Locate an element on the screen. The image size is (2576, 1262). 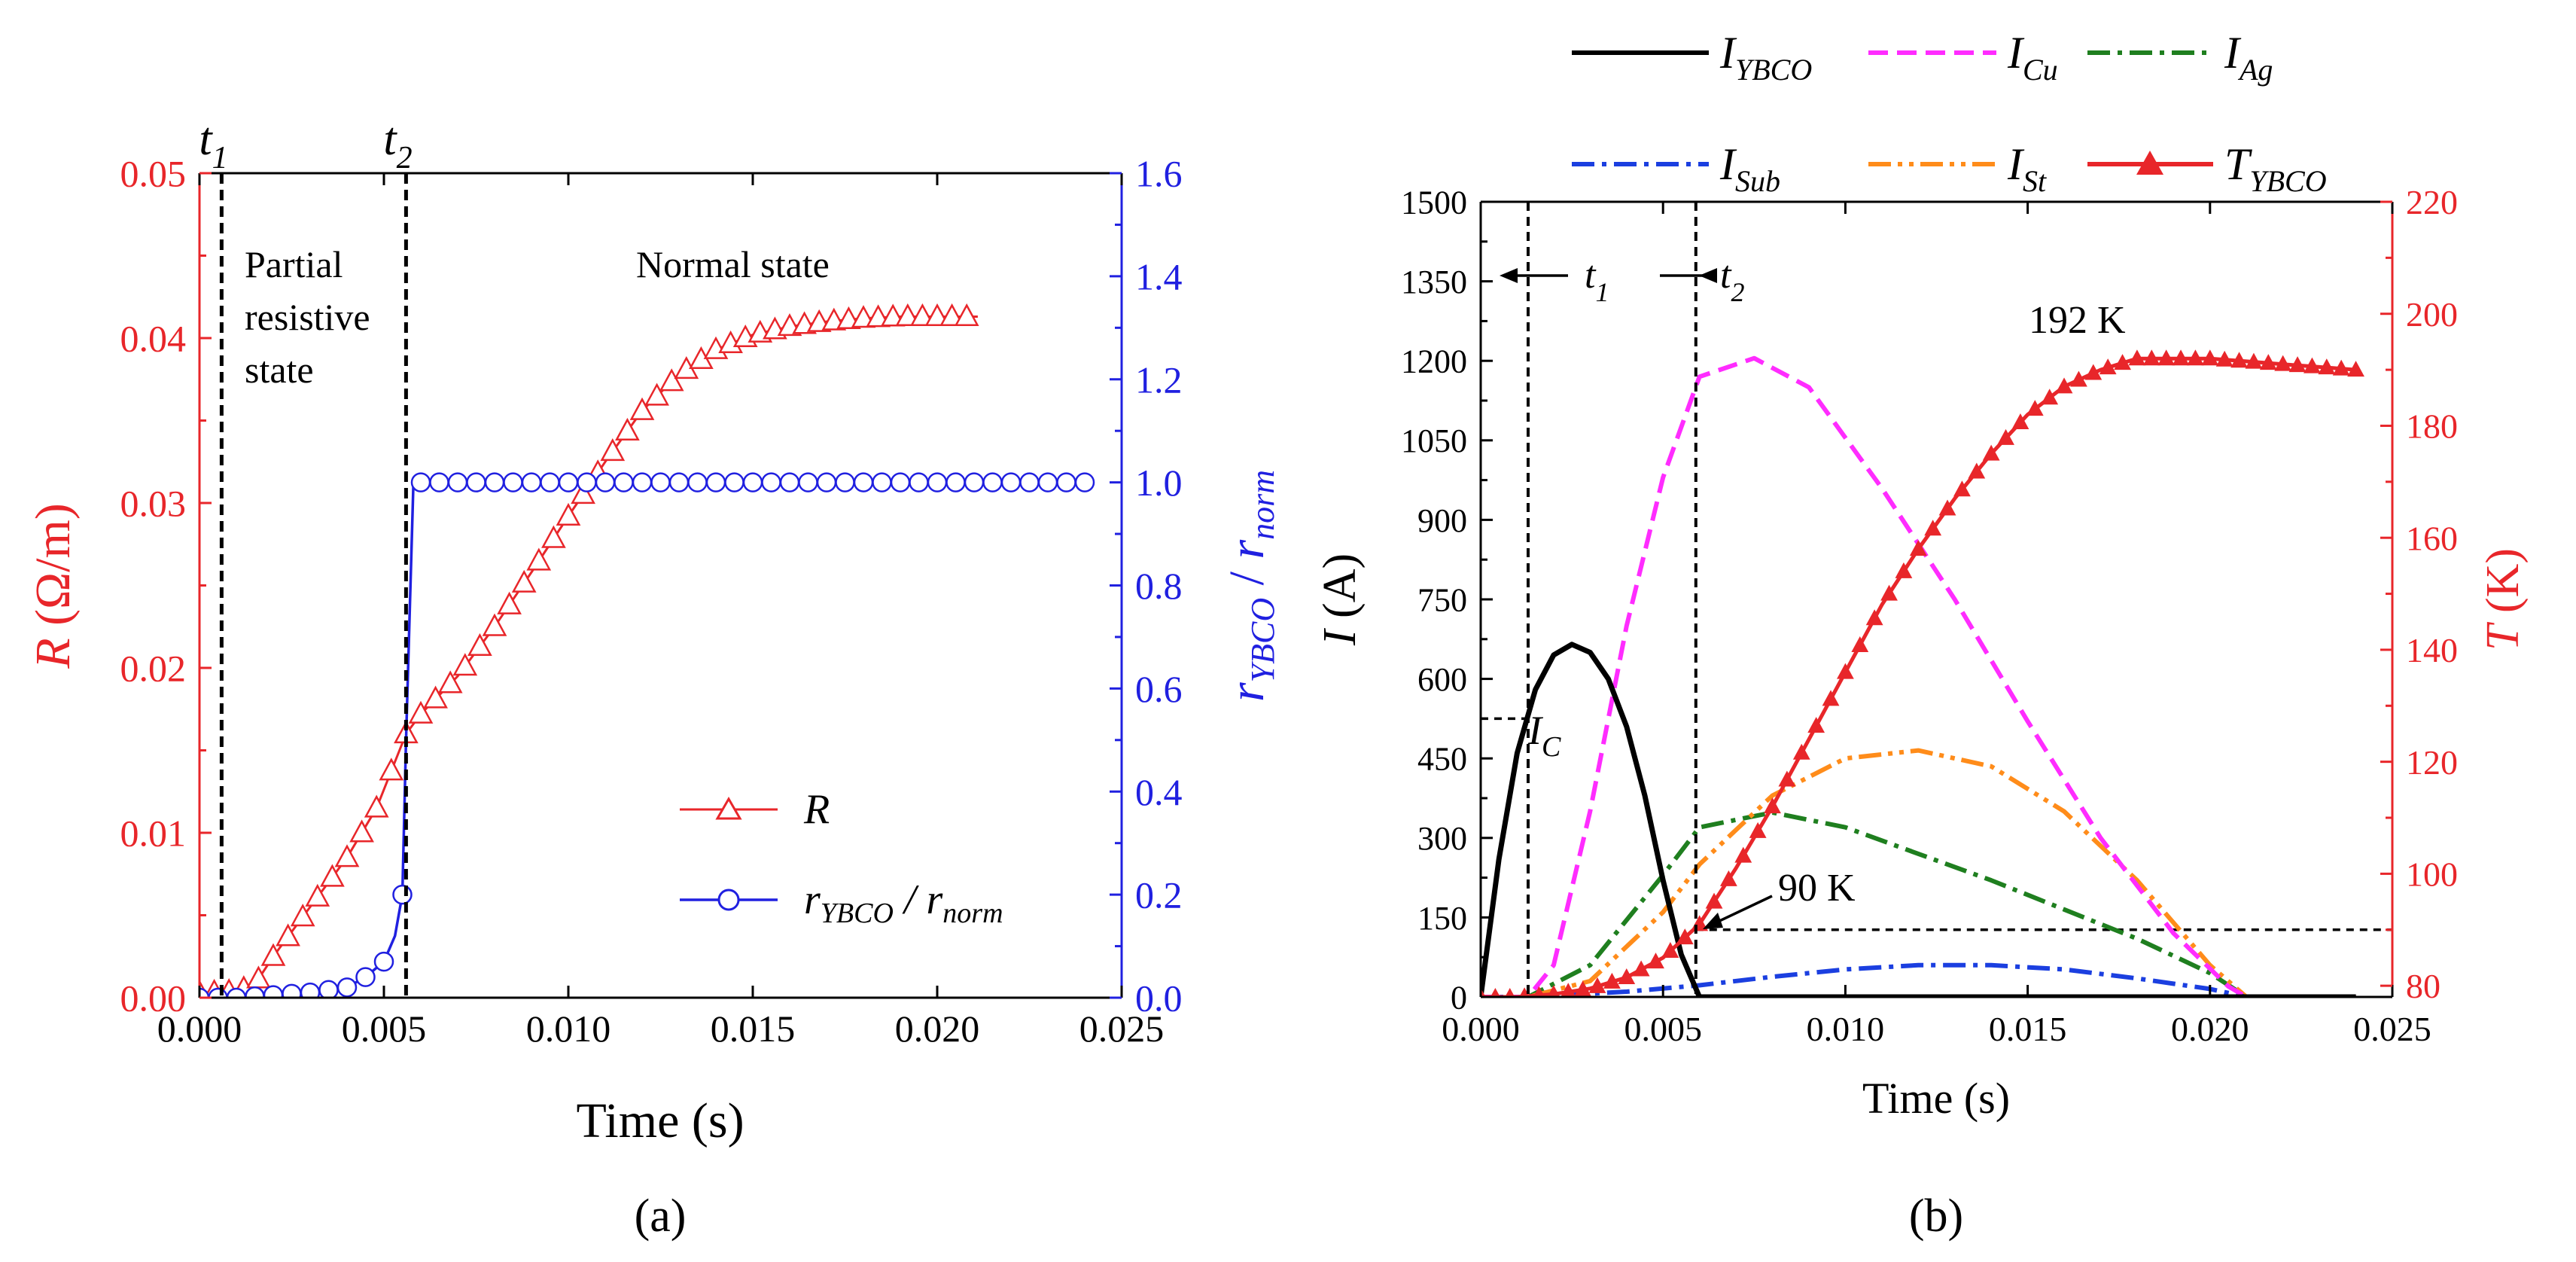
b-legend-label-I-Ag: IAg is located at coordinates (2249, 58).